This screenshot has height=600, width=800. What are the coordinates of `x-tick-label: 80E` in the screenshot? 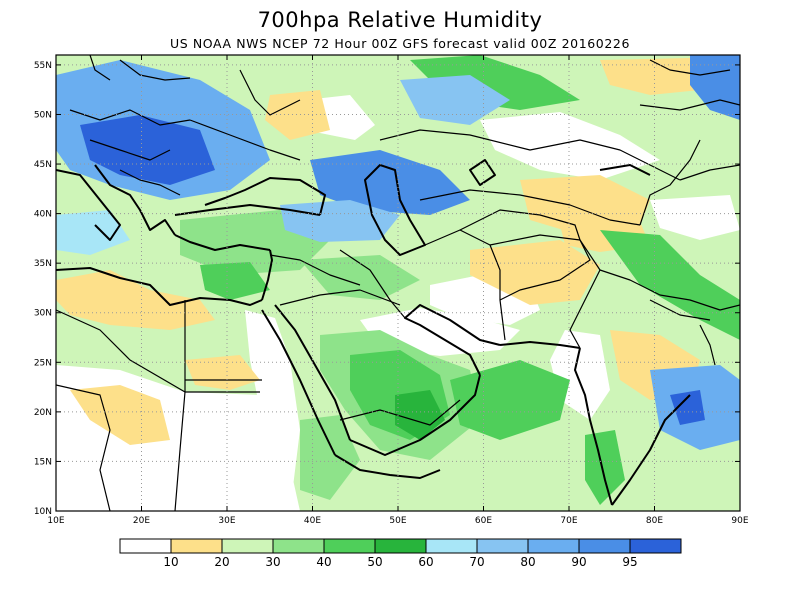 It's located at (654, 521).